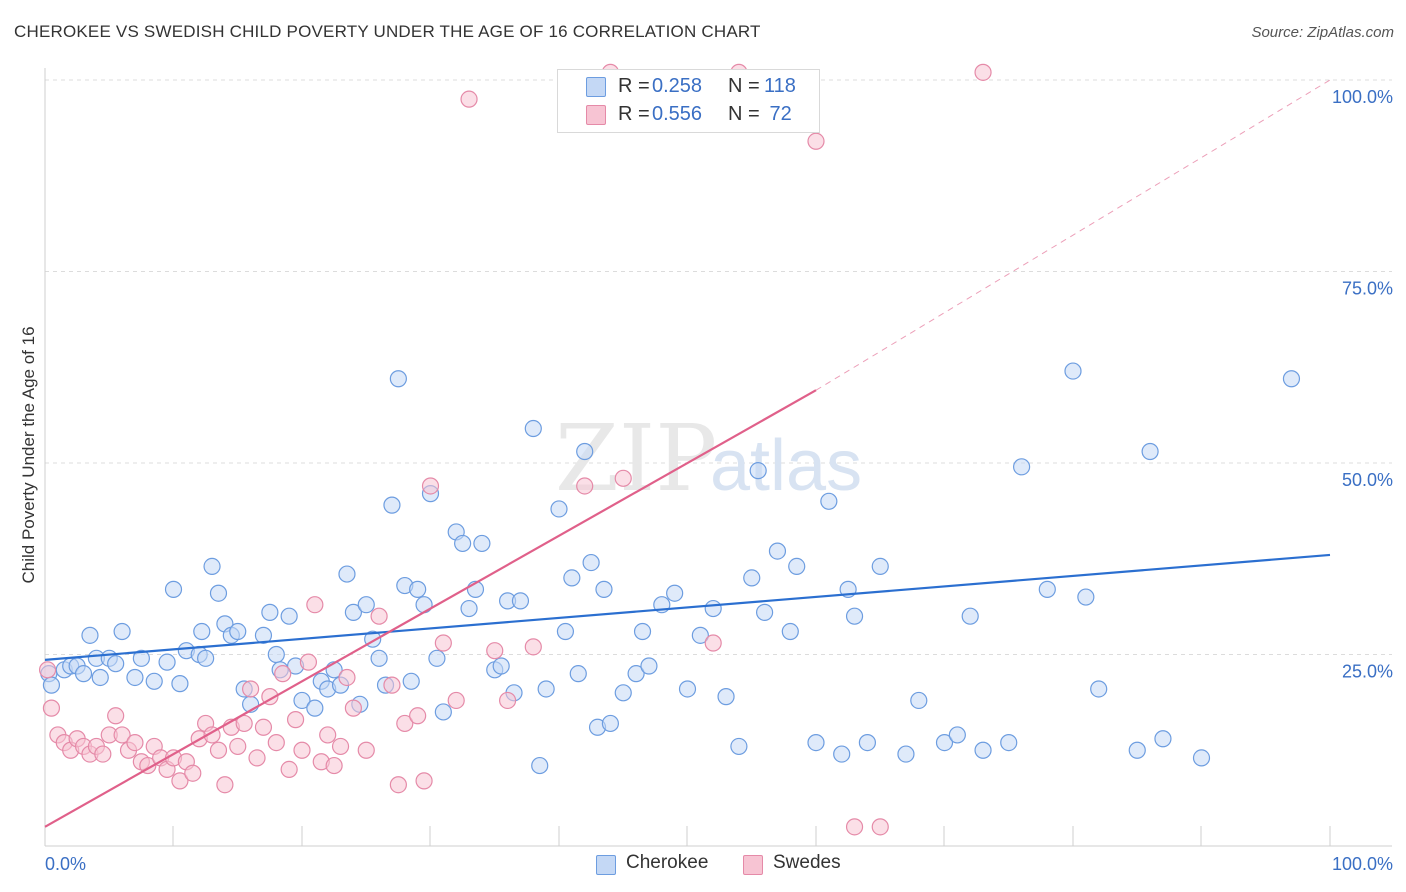  I want to click on n-value: 72, so click(778, 114).